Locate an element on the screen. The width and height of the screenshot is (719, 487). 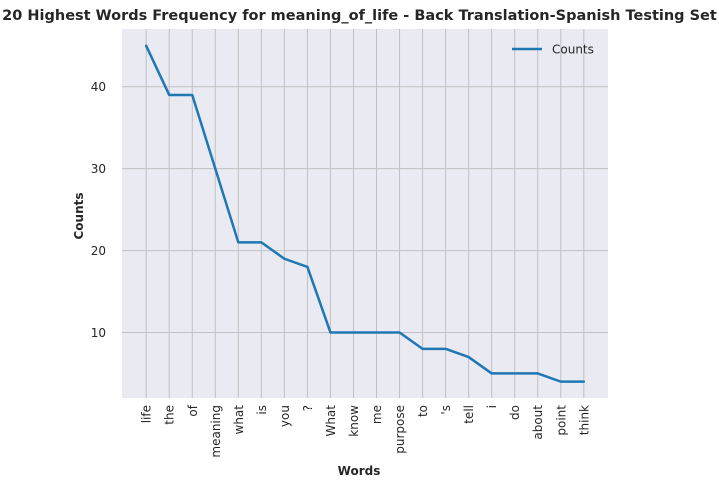
x-tick-label: is is located at coordinates (262, 410).